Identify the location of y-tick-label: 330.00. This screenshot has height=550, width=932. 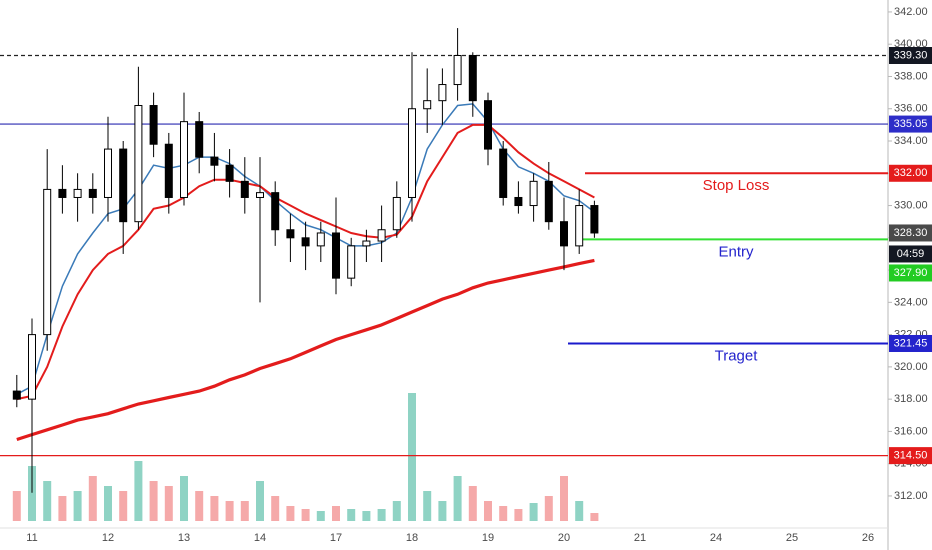
(911, 205).